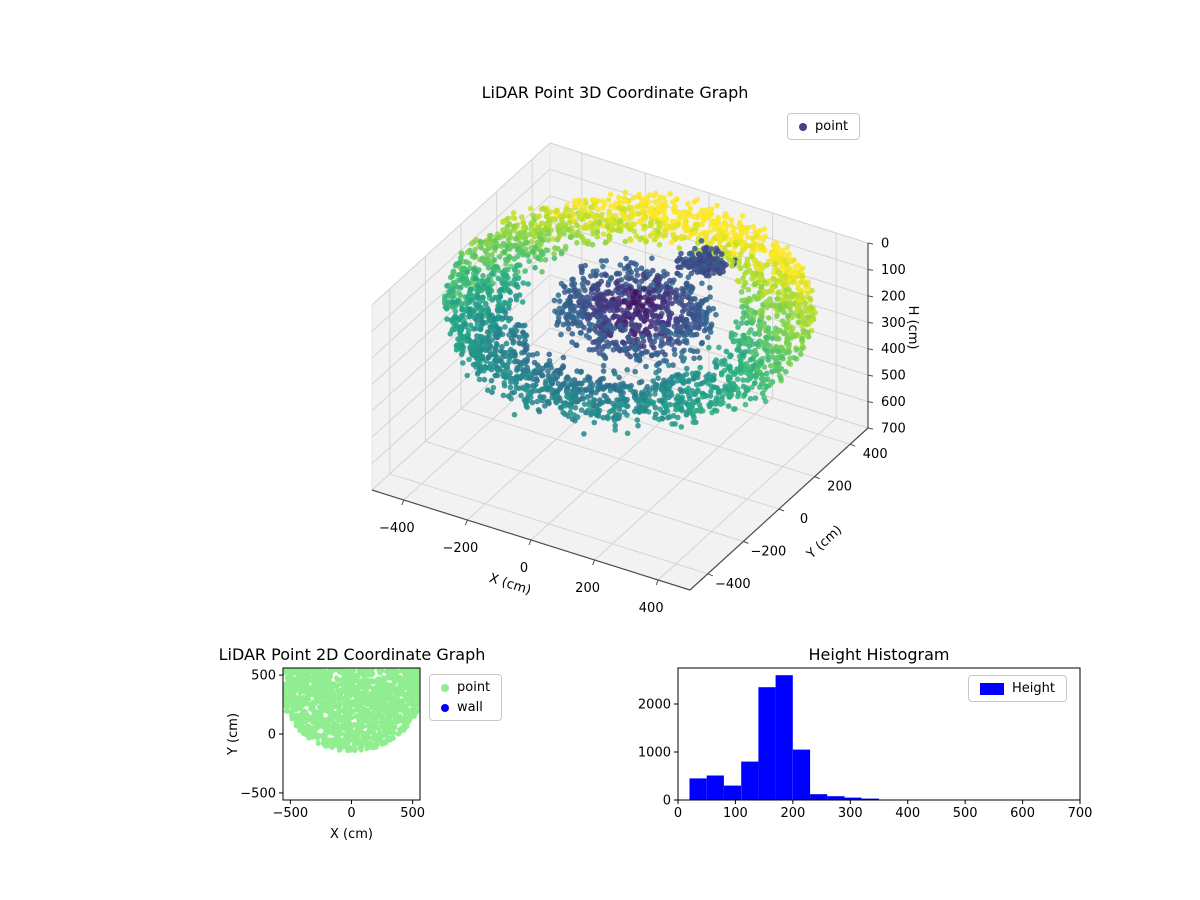 This screenshot has height=900, width=1200. What do you see at coordinates (885, 244) in the screenshot?
I see `z-tick-label: 0` at bounding box center [885, 244].